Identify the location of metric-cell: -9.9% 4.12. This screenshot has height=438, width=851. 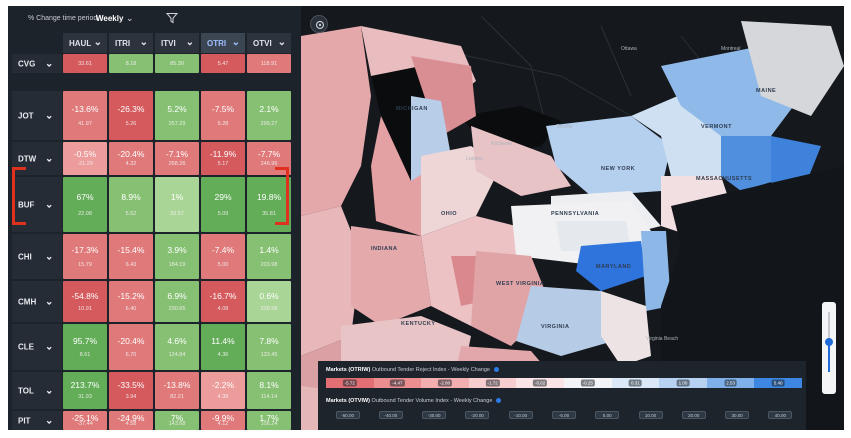
(223, 420).